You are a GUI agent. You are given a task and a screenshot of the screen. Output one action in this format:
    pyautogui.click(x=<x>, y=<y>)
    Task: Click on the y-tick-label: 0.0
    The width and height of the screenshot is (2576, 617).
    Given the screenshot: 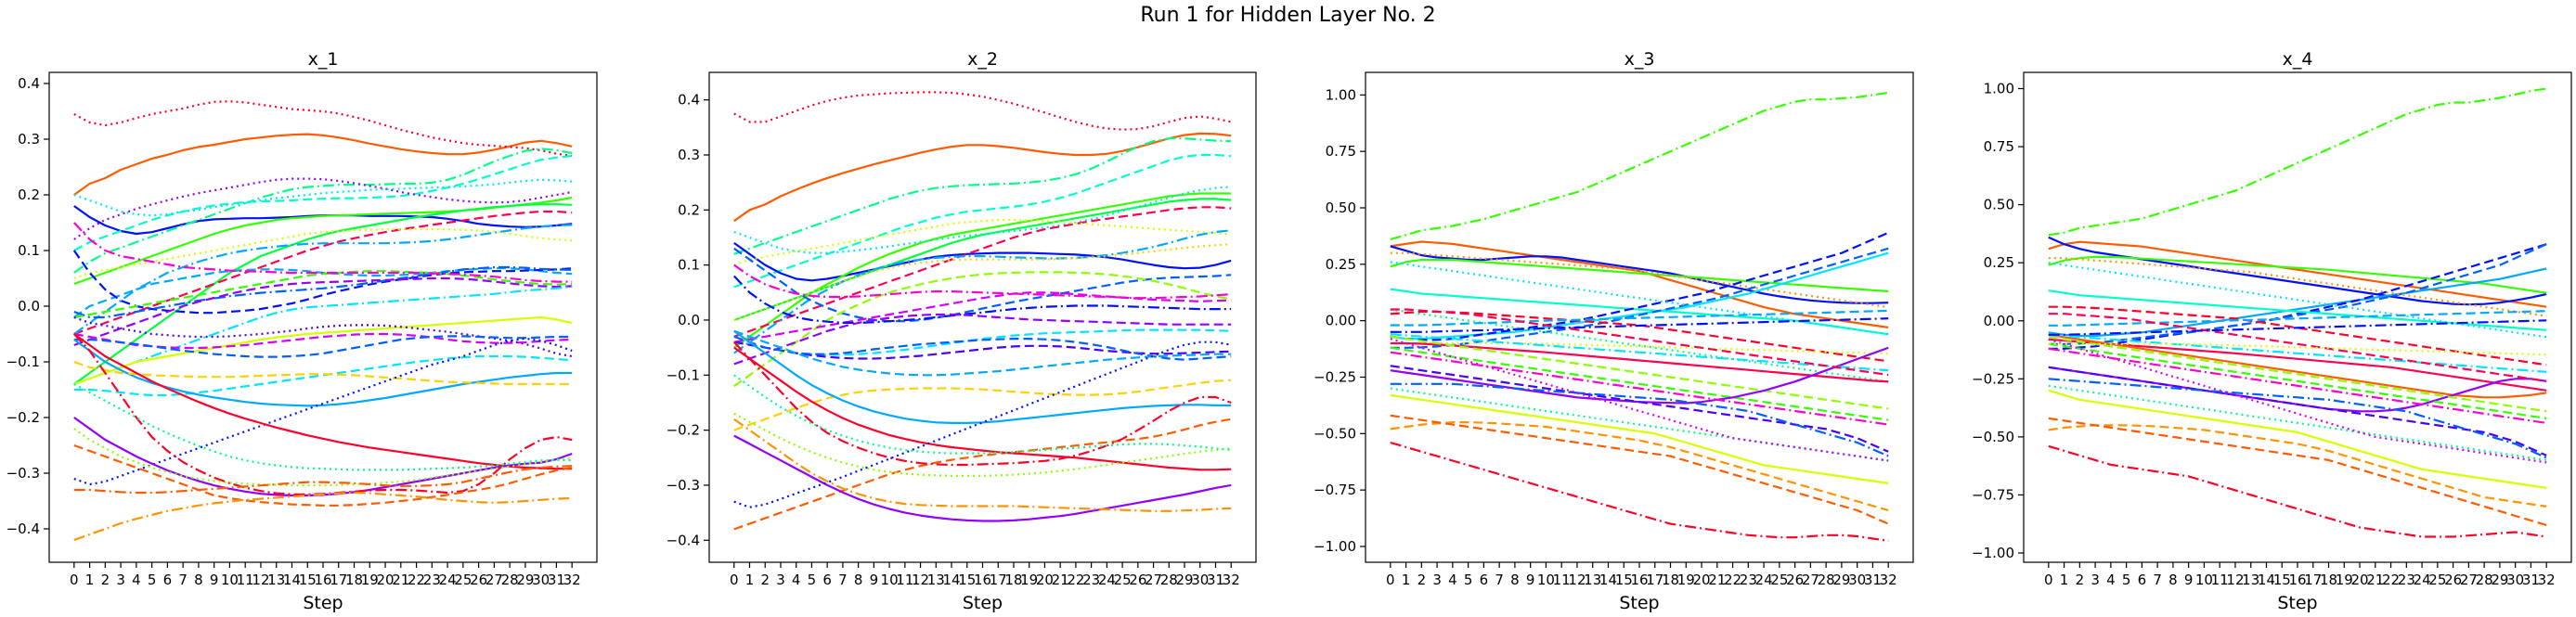 What is the action you would take?
    pyautogui.click(x=689, y=320)
    